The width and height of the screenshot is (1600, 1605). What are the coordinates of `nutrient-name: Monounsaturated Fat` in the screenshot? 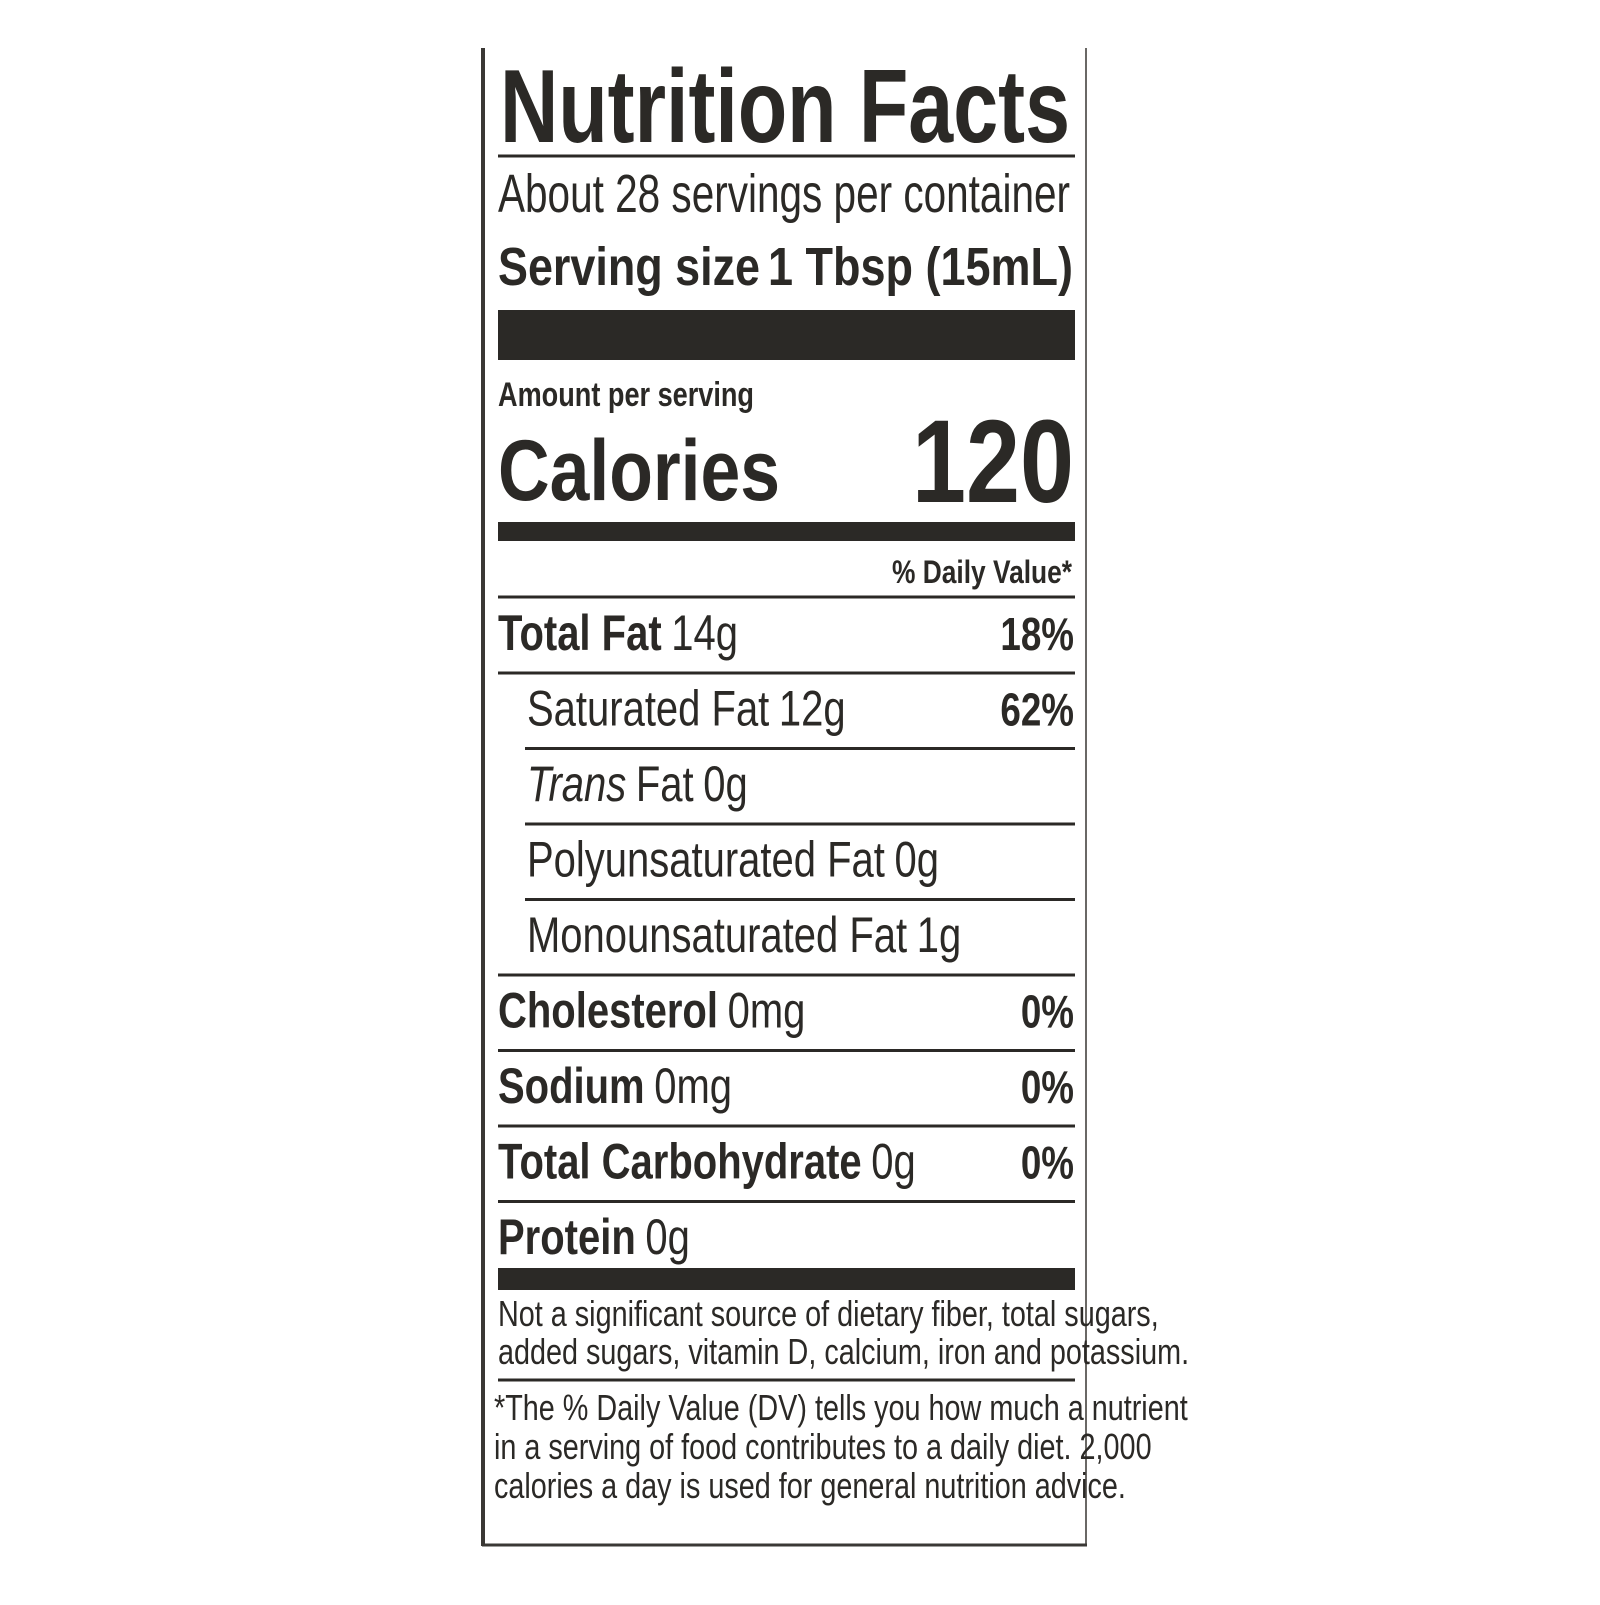 It's located at (717, 935).